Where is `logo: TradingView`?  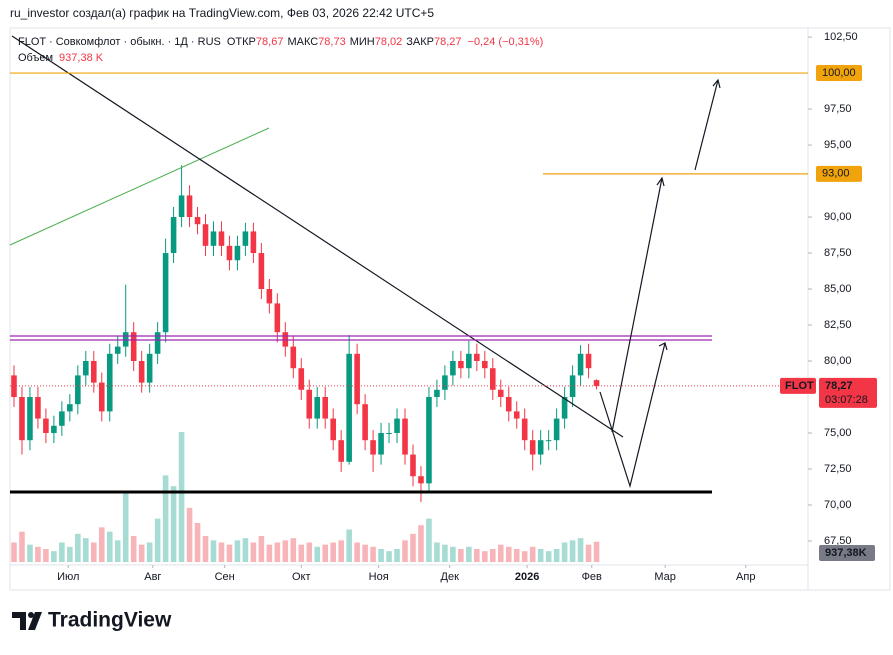
logo: TradingView is located at coordinates (92, 620).